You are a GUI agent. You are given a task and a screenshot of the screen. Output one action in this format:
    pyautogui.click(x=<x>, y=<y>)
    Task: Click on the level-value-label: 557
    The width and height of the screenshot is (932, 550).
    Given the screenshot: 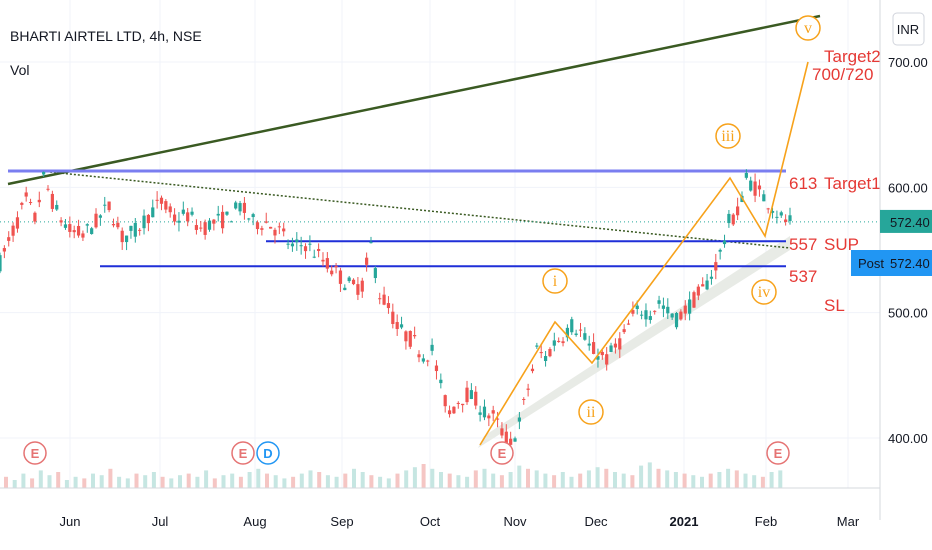 What is the action you would take?
    pyautogui.click(x=803, y=244)
    